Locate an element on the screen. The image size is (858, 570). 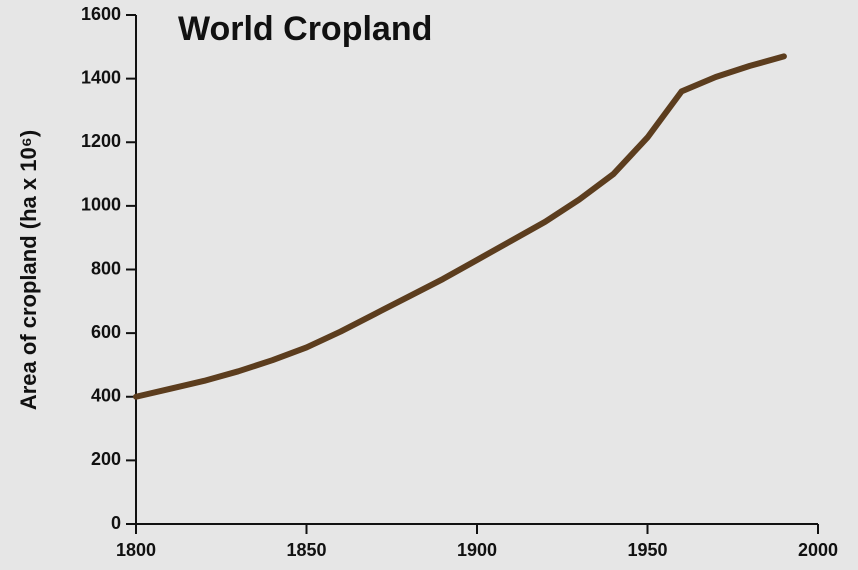
y-tick-label: 800 is located at coordinates (106, 268).